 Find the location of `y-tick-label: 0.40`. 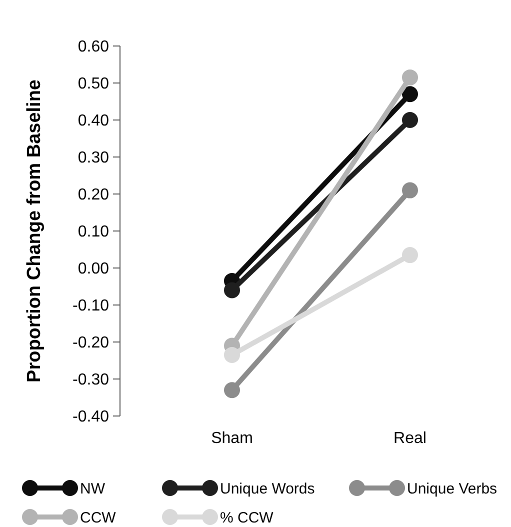

y-tick-label: 0.40 is located at coordinates (94, 121).